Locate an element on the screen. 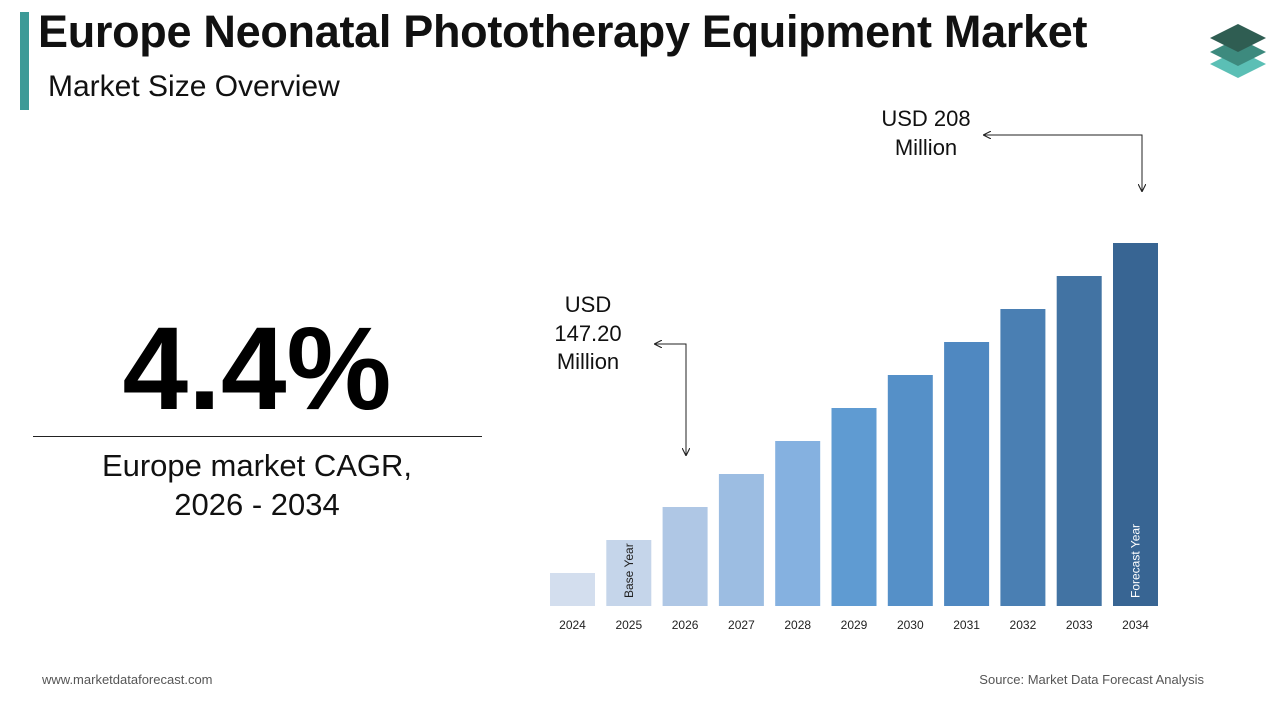 This screenshot has width=1280, height=720. end-value-annotation: USD 208 Million is located at coordinates (926, 133).